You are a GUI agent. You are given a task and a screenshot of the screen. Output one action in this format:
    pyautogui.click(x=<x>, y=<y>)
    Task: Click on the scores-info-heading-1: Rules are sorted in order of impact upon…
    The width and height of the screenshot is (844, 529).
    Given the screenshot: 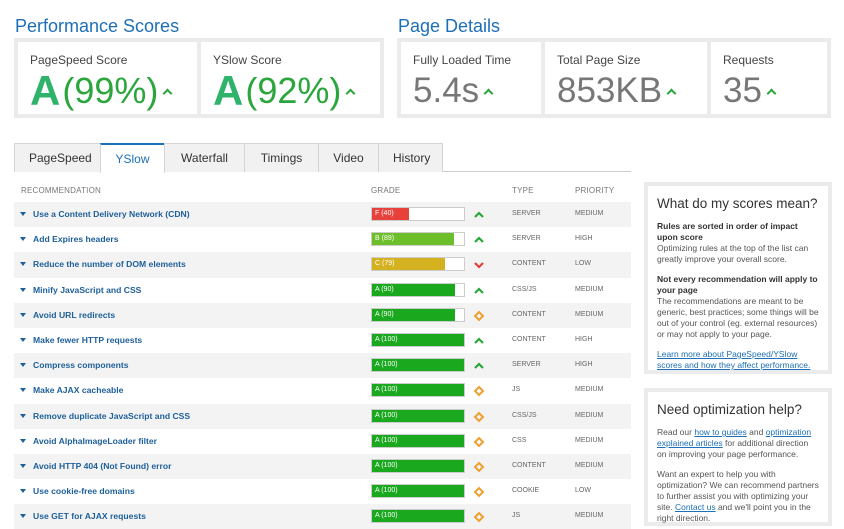 What is the action you would take?
    pyautogui.click(x=727, y=231)
    